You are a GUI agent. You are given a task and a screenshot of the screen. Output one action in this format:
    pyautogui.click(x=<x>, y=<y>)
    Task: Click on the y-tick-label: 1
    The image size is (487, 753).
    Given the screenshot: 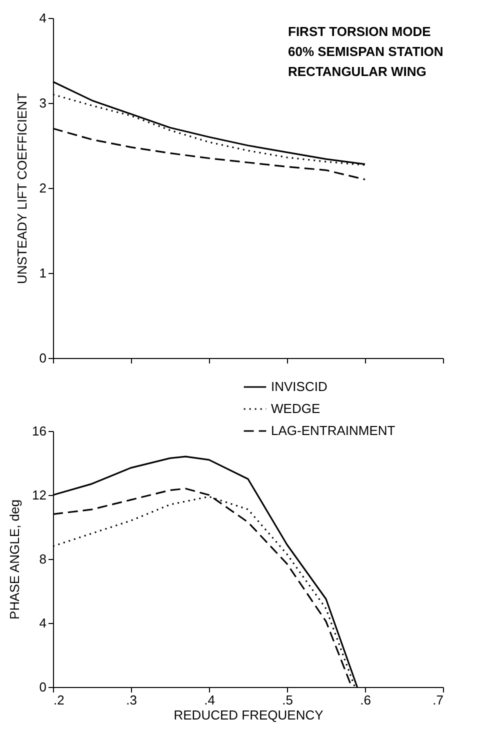 What is the action you would take?
    pyautogui.click(x=42, y=273)
    